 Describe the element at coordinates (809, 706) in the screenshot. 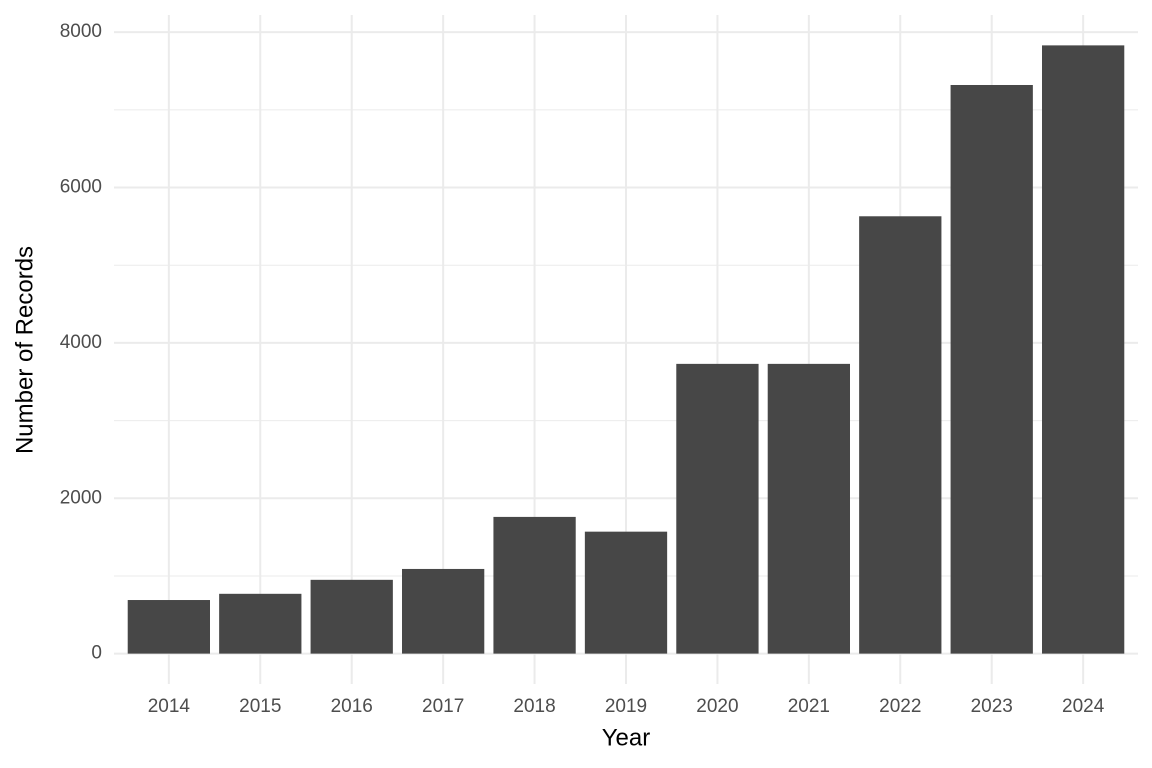

I see `x-tick-label: 2021` at that location.